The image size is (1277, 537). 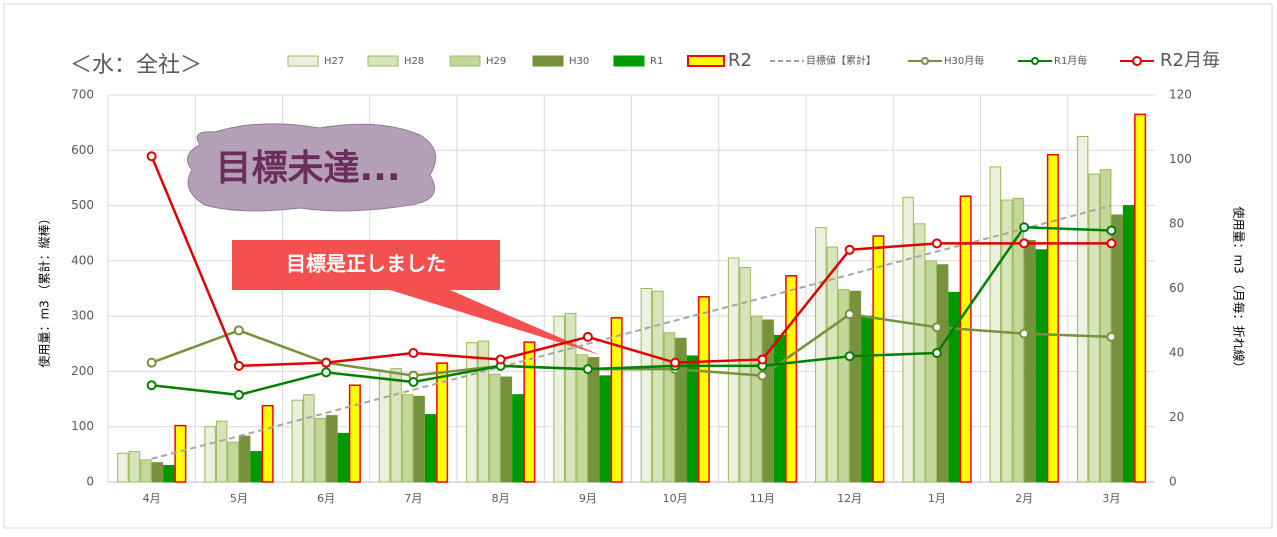 What do you see at coordinates (312, 167) in the screenshot?
I see `bubble` at bounding box center [312, 167].